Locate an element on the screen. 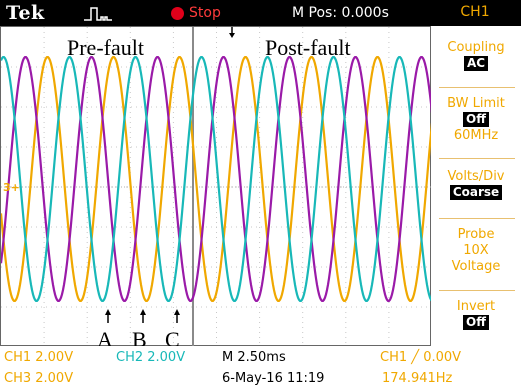 This screenshot has width=521, height=391. probe-menu-button: Probe 10X Voltage is located at coordinates (476, 251).